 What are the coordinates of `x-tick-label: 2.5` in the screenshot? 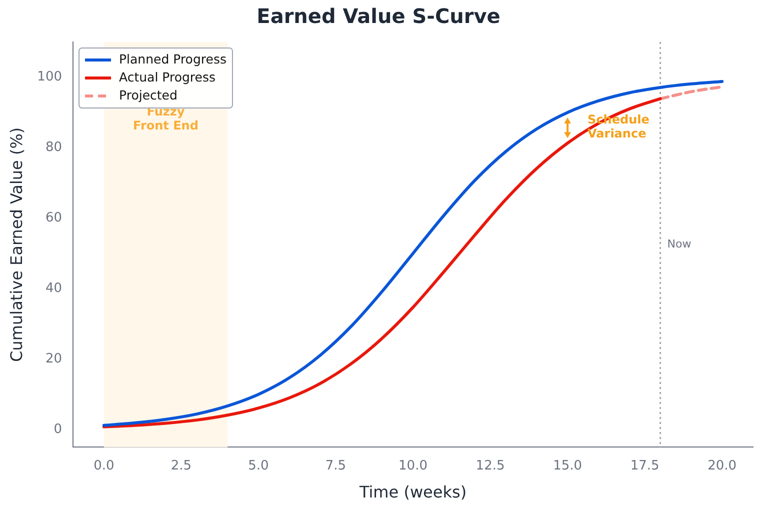 It's located at (181, 466).